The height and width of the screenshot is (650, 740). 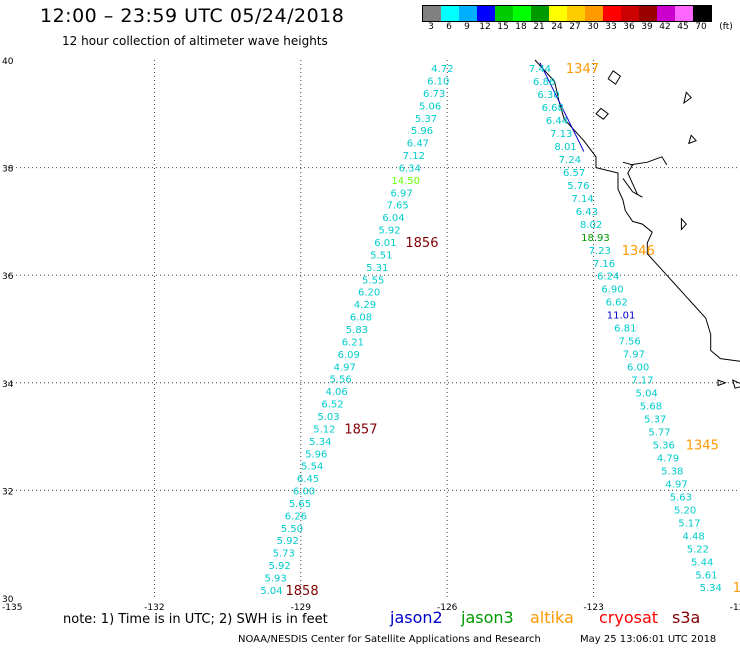 What do you see at coordinates (438, 81) in the screenshot?
I see `swh-value-label: 6.10` at bounding box center [438, 81].